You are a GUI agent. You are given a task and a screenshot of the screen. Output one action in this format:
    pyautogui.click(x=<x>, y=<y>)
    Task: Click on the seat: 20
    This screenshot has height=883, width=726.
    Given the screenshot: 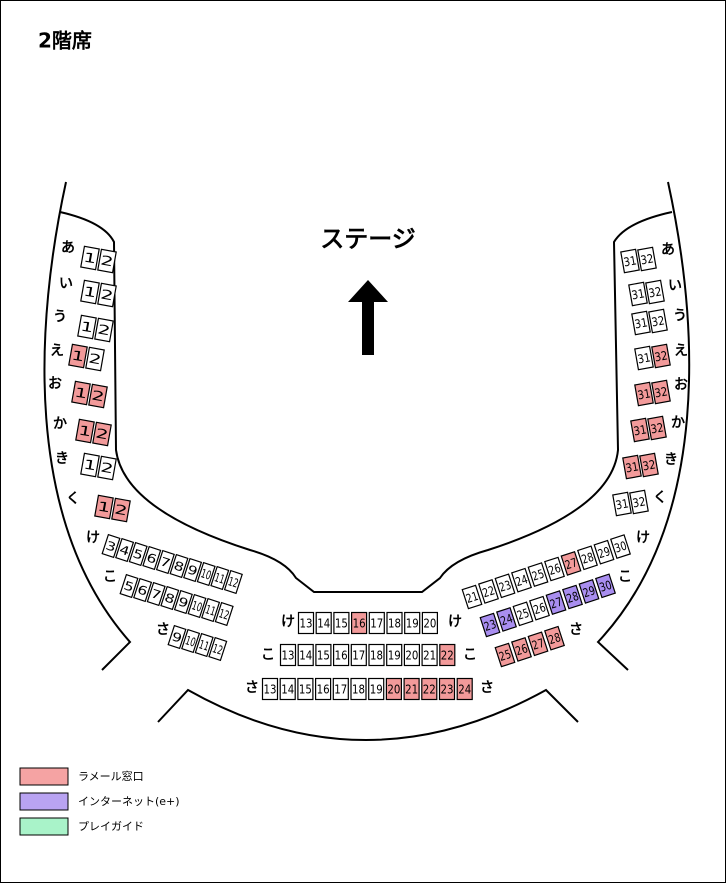 What is the action you would take?
    pyautogui.click(x=411, y=655)
    